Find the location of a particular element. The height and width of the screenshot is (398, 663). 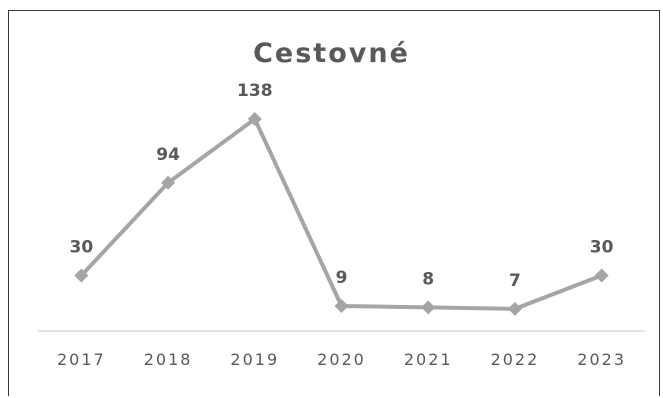

data-label: 94 is located at coordinates (168, 155).